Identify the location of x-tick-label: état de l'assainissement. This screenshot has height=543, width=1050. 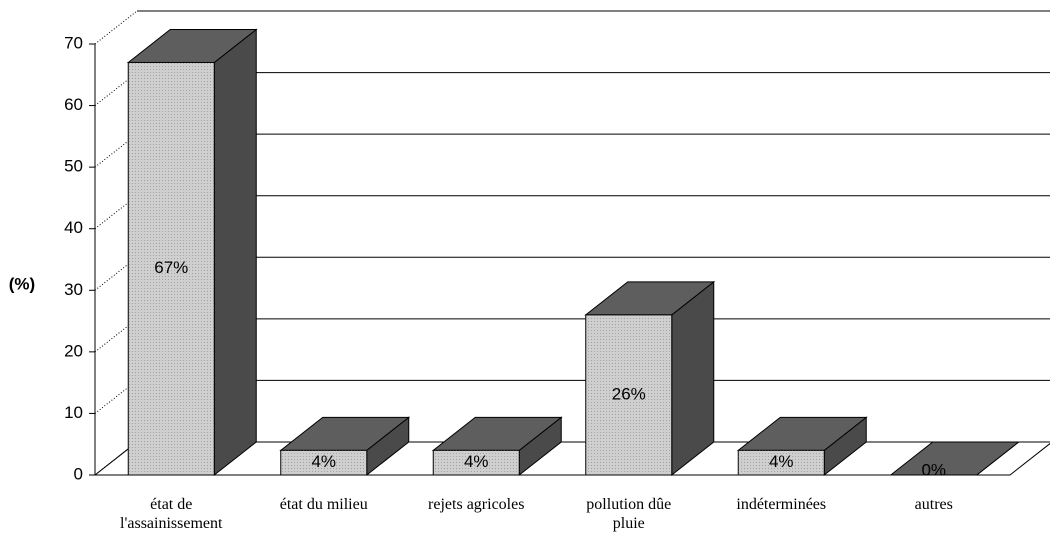
(171, 514).